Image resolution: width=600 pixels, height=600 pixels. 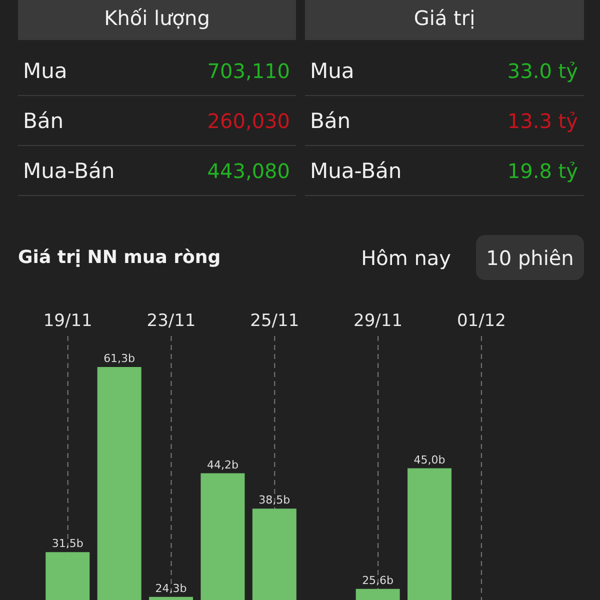 I want to click on x-tick-label: 25/11, so click(x=275, y=321).